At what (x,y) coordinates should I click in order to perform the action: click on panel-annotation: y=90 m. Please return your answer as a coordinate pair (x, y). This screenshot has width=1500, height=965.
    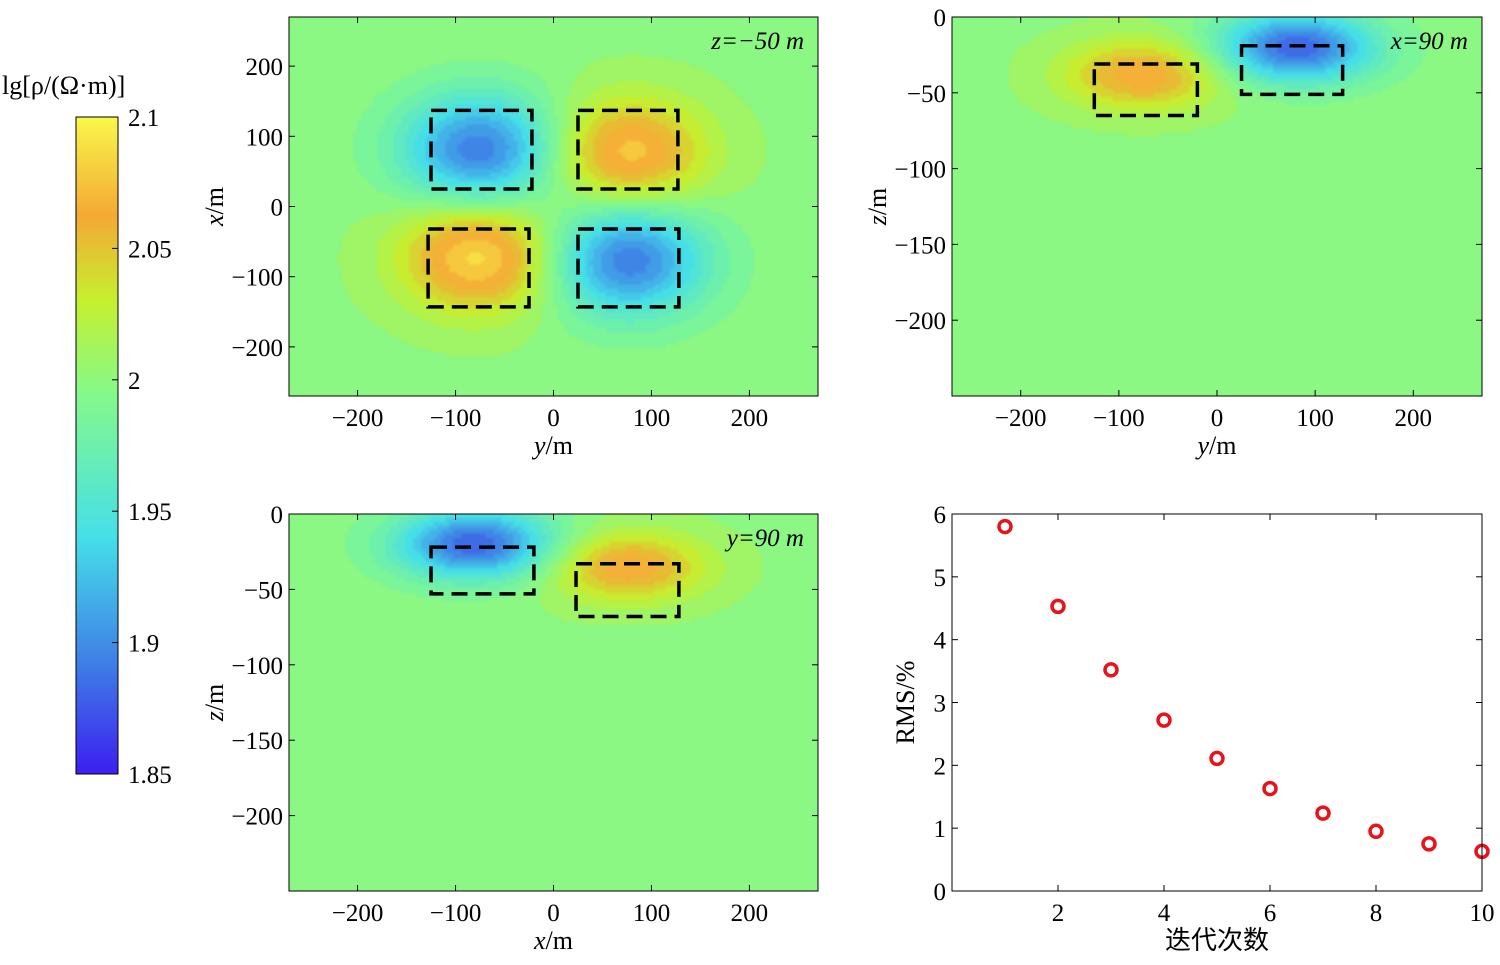
    Looking at the image, I should click on (764, 538).